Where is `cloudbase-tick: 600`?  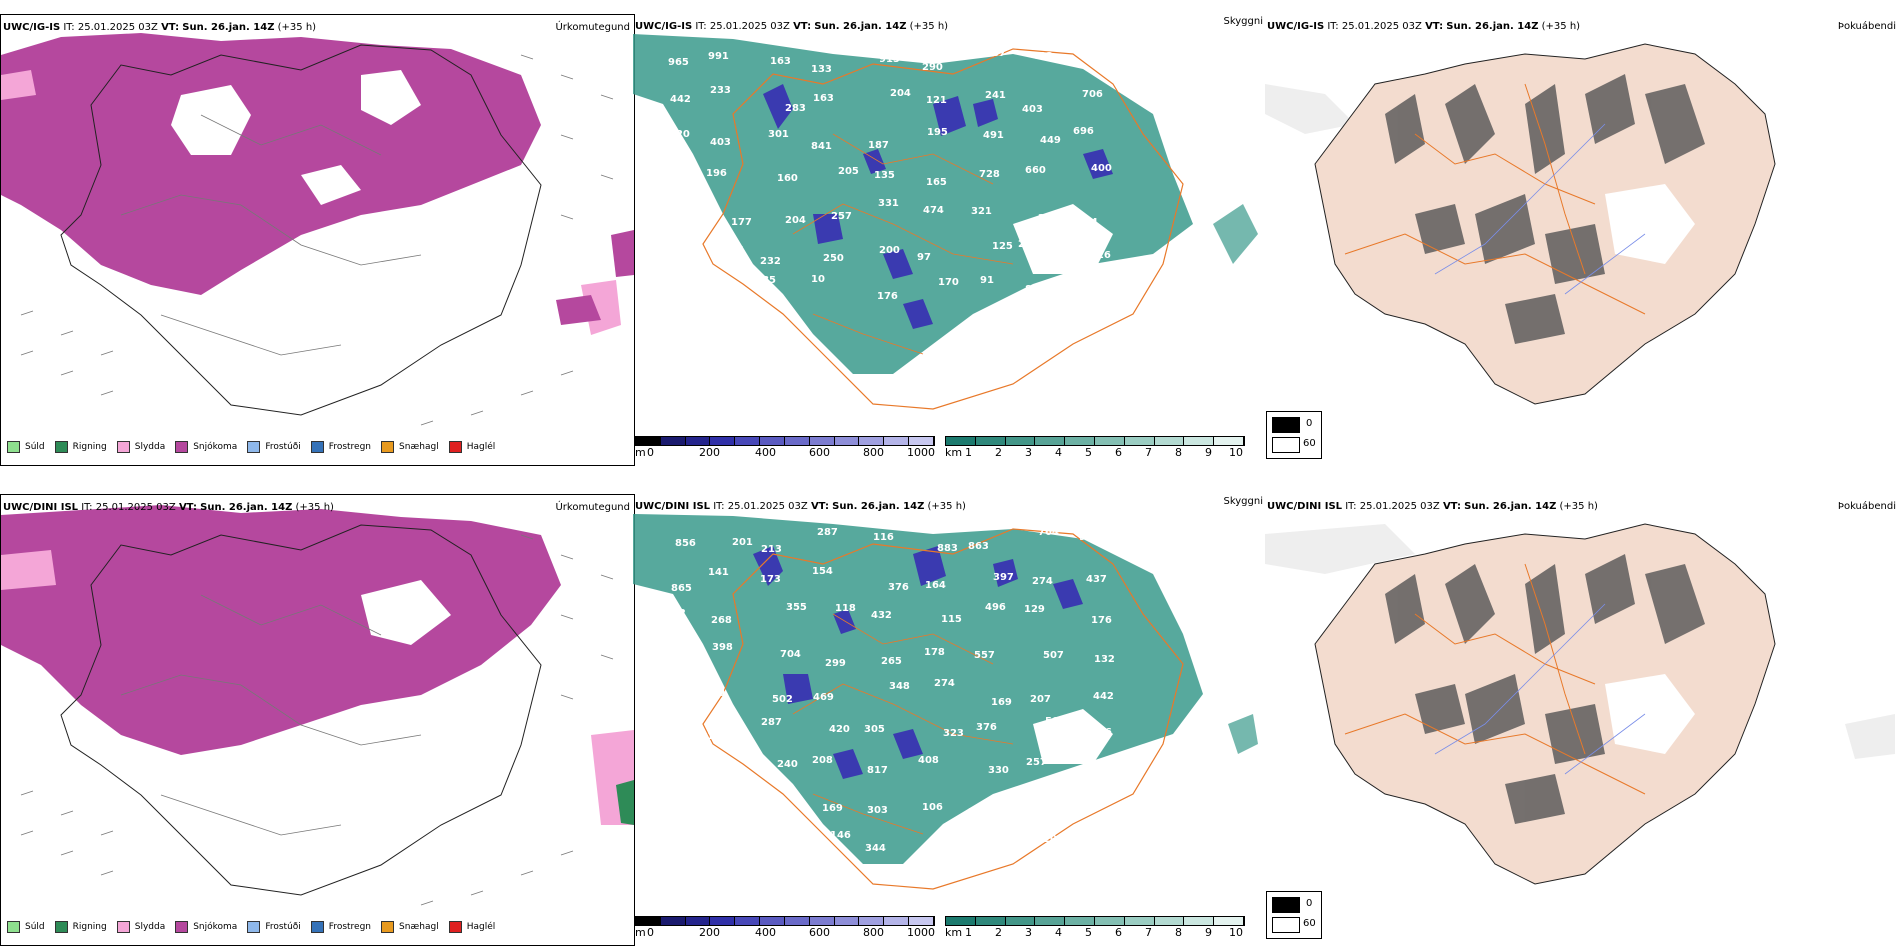 cloudbase-tick: 600 is located at coordinates (819, 452).